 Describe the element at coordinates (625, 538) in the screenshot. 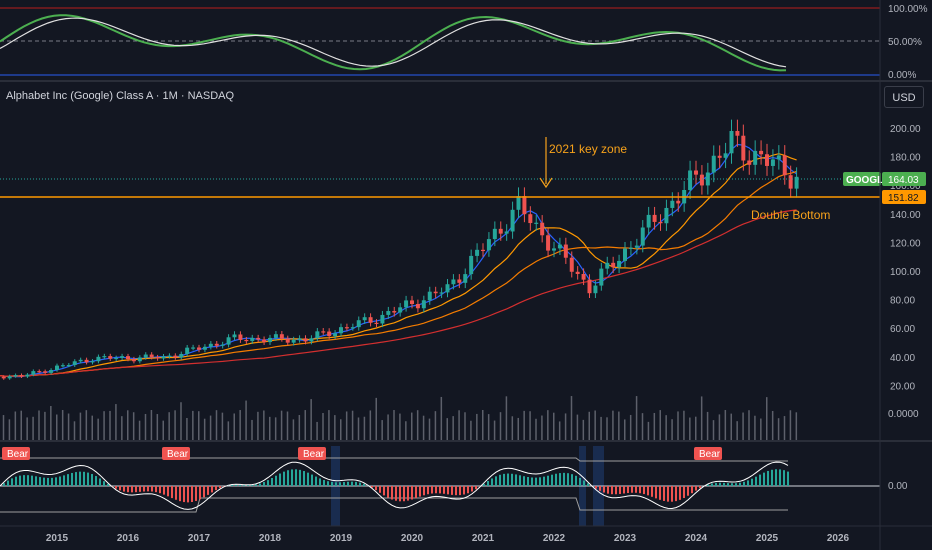

I see `x-tick-2023: 2023` at that location.